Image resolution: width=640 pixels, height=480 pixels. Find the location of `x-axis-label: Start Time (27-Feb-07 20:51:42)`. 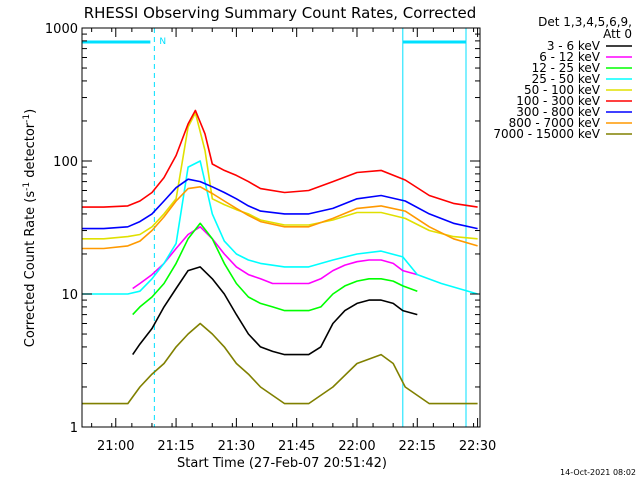

x-axis-label: Start Time (27-Feb-07 20:51:42) is located at coordinates (282, 463).